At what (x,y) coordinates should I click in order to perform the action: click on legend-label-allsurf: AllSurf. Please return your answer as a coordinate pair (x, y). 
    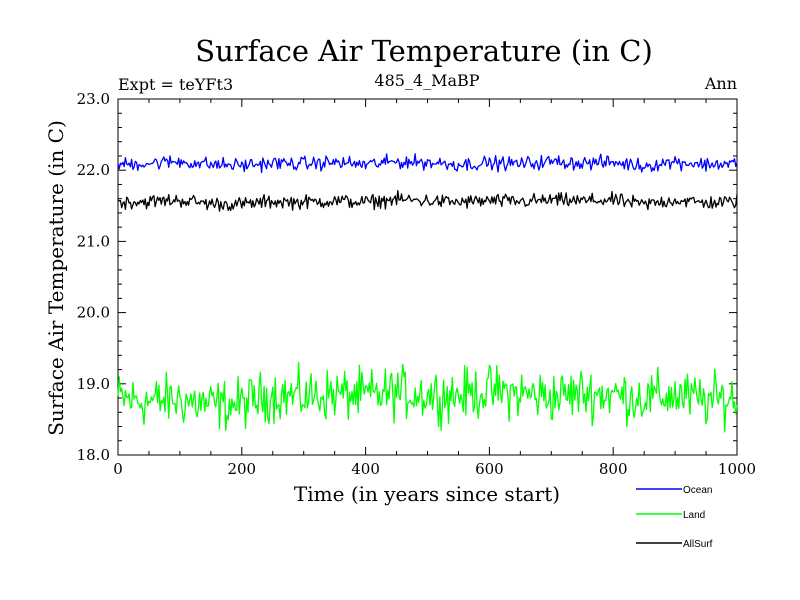
    Looking at the image, I should click on (698, 544).